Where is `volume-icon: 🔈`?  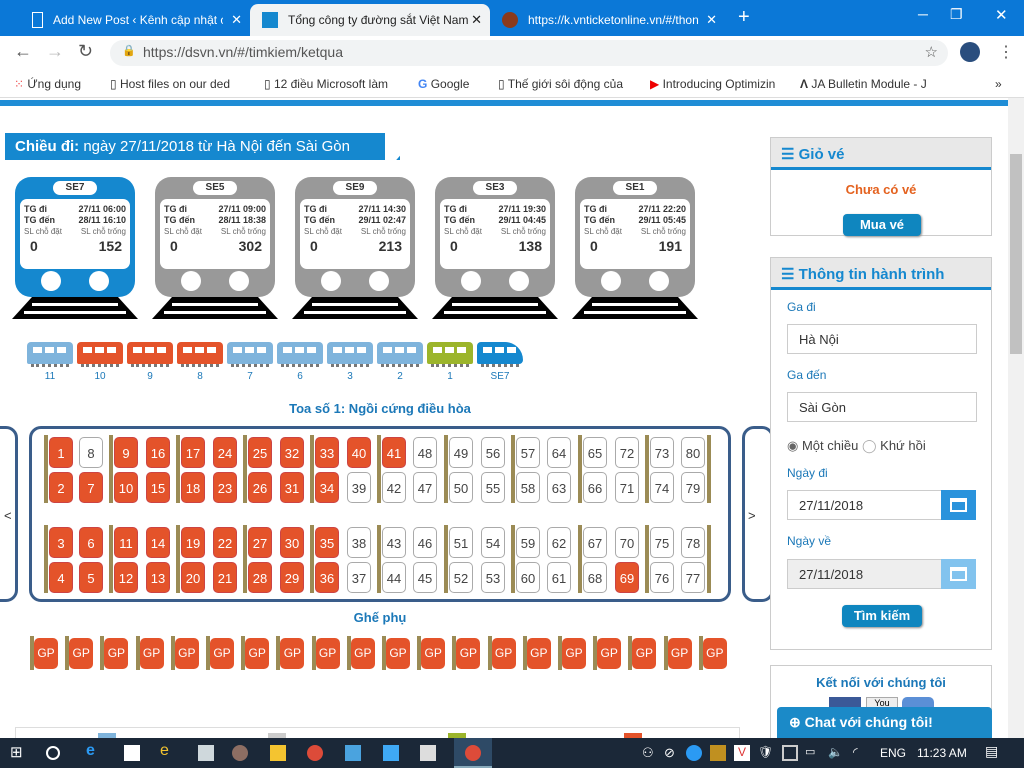 volume-icon: 🔈 is located at coordinates (835, 752).